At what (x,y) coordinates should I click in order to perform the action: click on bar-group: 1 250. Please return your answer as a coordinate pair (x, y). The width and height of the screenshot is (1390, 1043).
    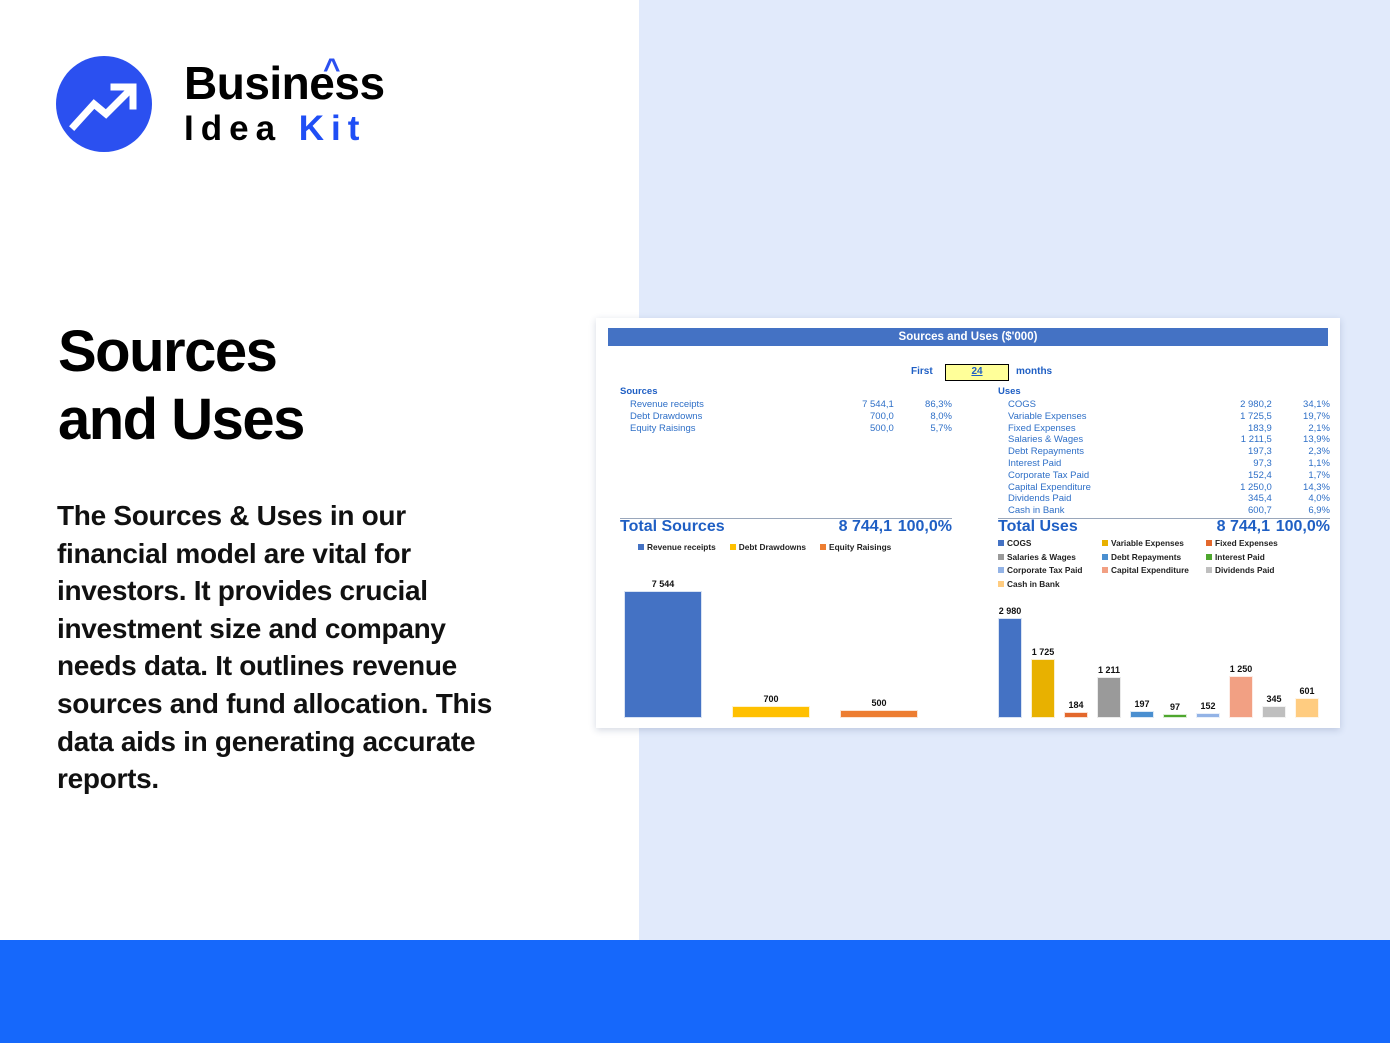
    Looking at the image, I should click on (1241, 662).